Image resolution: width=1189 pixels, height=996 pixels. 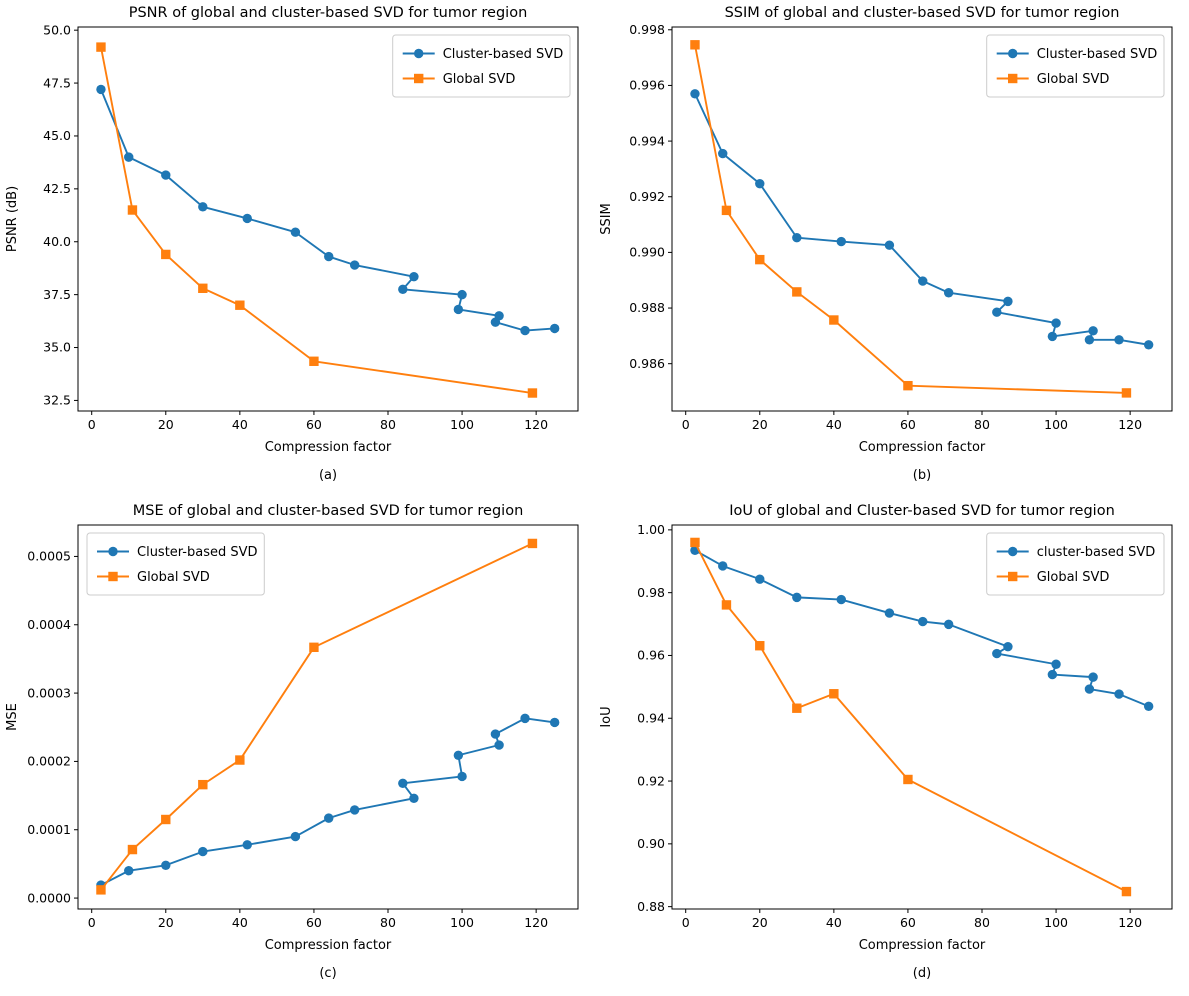 I want to click on y-tick-label: 0.992, so click(x=647, y=196).